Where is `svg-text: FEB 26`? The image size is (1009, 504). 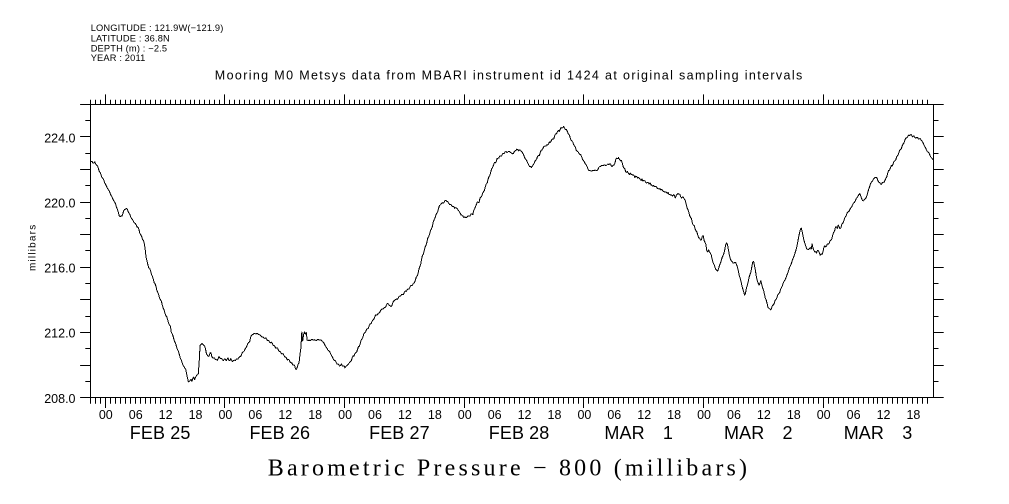
svg-text: FEB 26 is located at coordinates (279, 433).